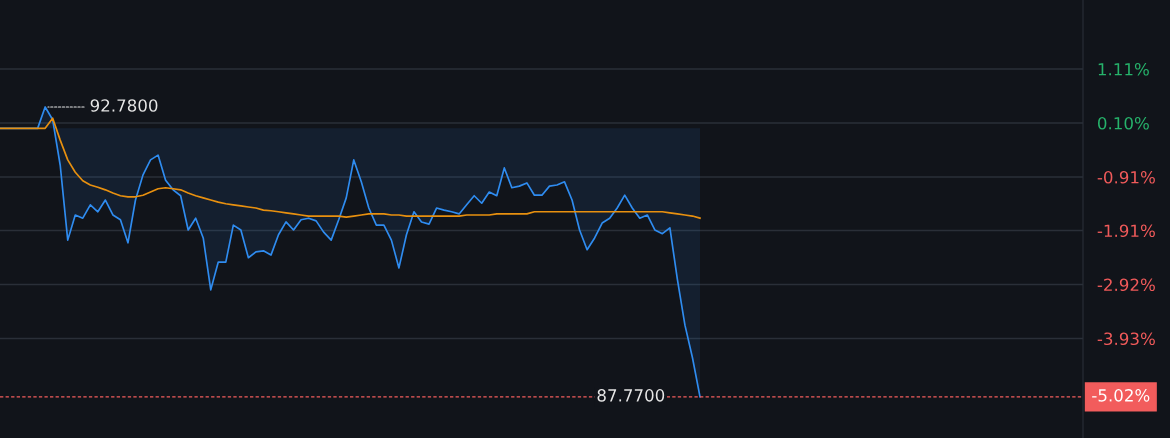 Image resolution: width=1170 pixels, height=438 pixels. What do you see at coordinates (1126, 285) in the screenshot?
I see `y-tick-label: -2.92%` at bounding box center [1126, 285].